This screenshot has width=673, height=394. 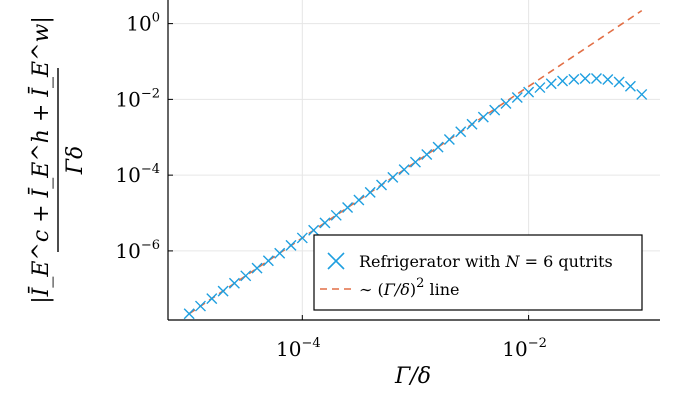 I want to click on y-tick-label: 10⁻², so click(x=137, y=98).